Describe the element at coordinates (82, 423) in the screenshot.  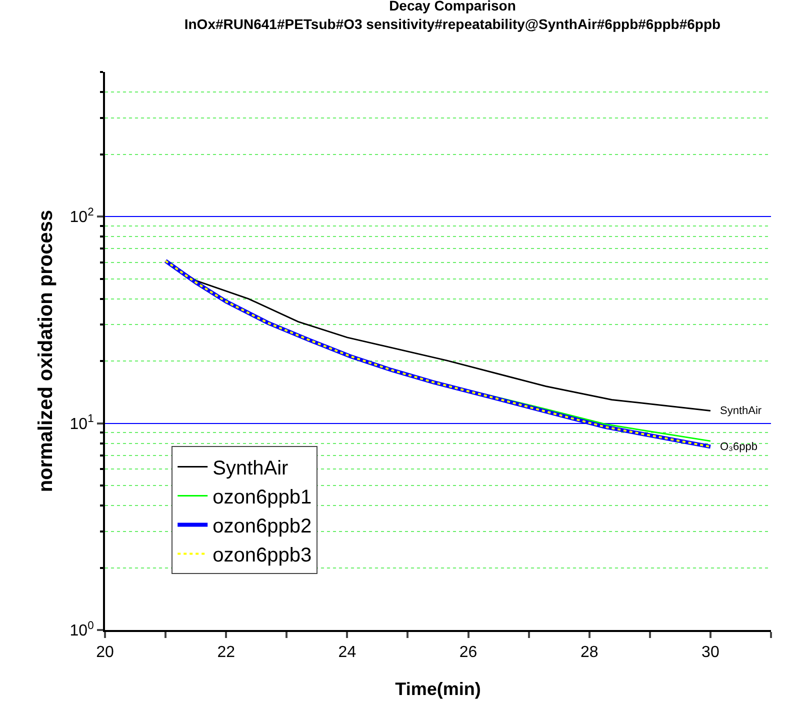
I see `y-tick-label: 10$^{1}$` at that location.